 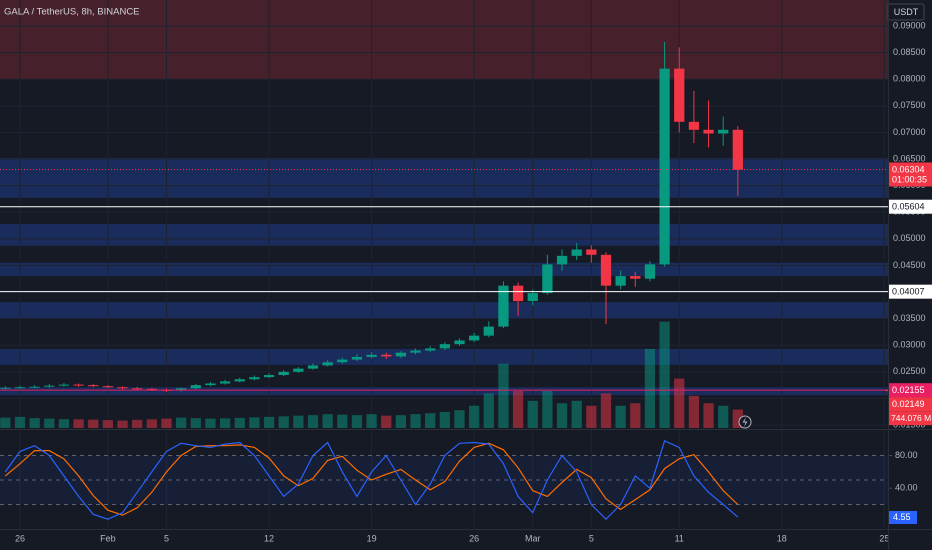 I want to click on y-tick-label: 0.02500, so click(x=909, y=371).